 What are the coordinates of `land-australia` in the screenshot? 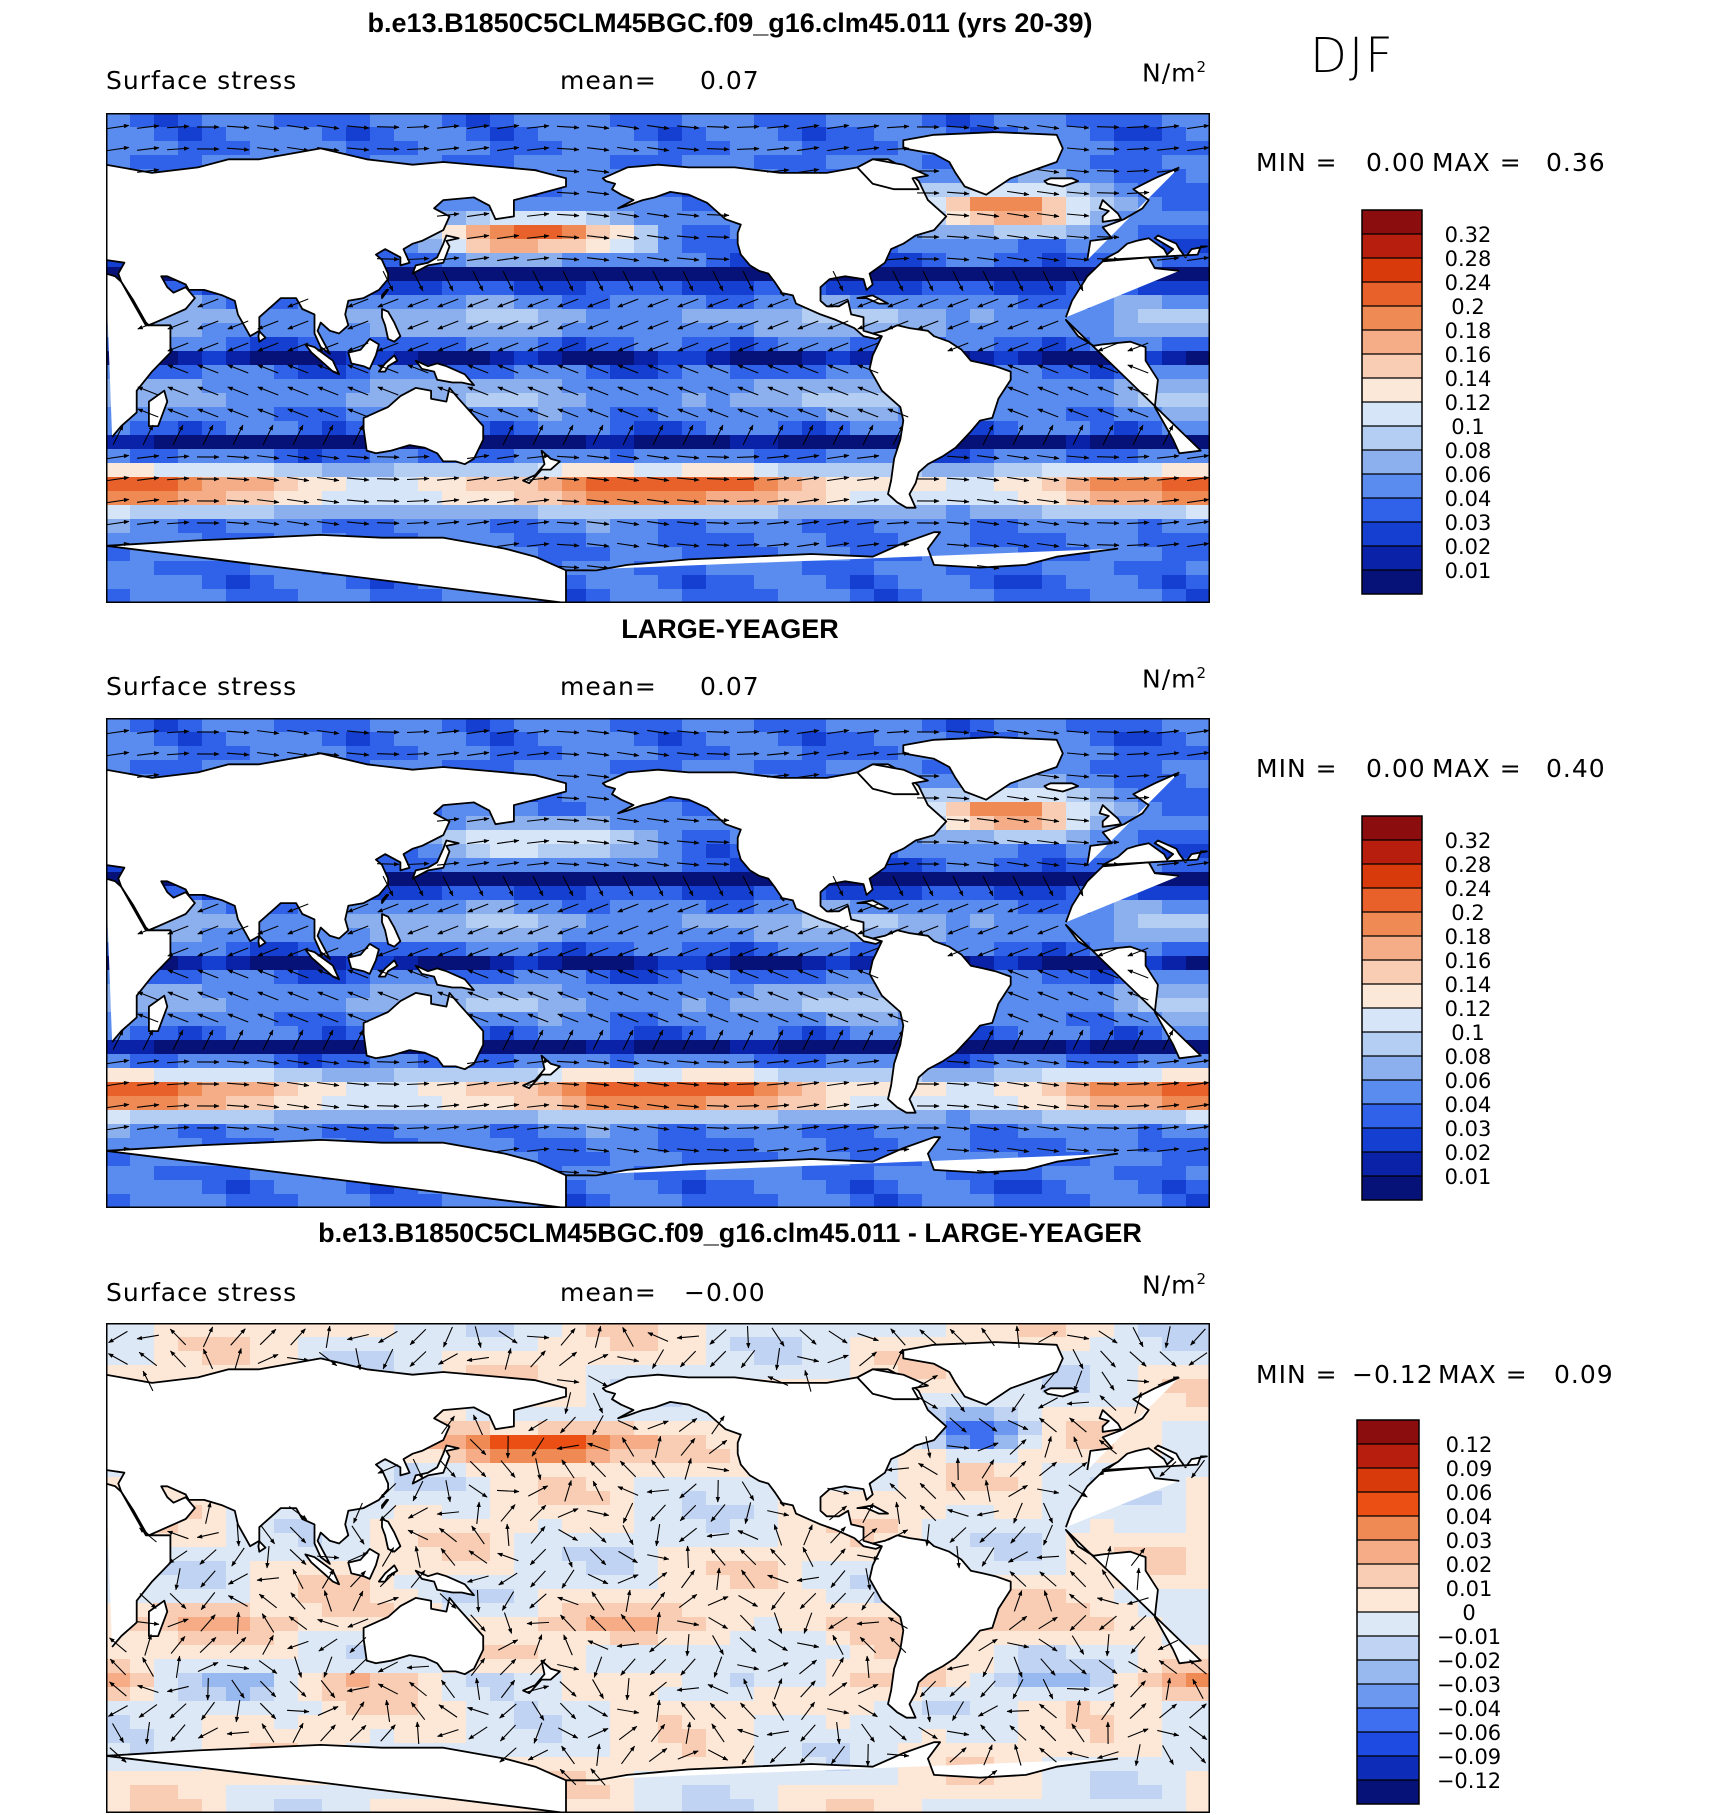 It's located at (423, 426).